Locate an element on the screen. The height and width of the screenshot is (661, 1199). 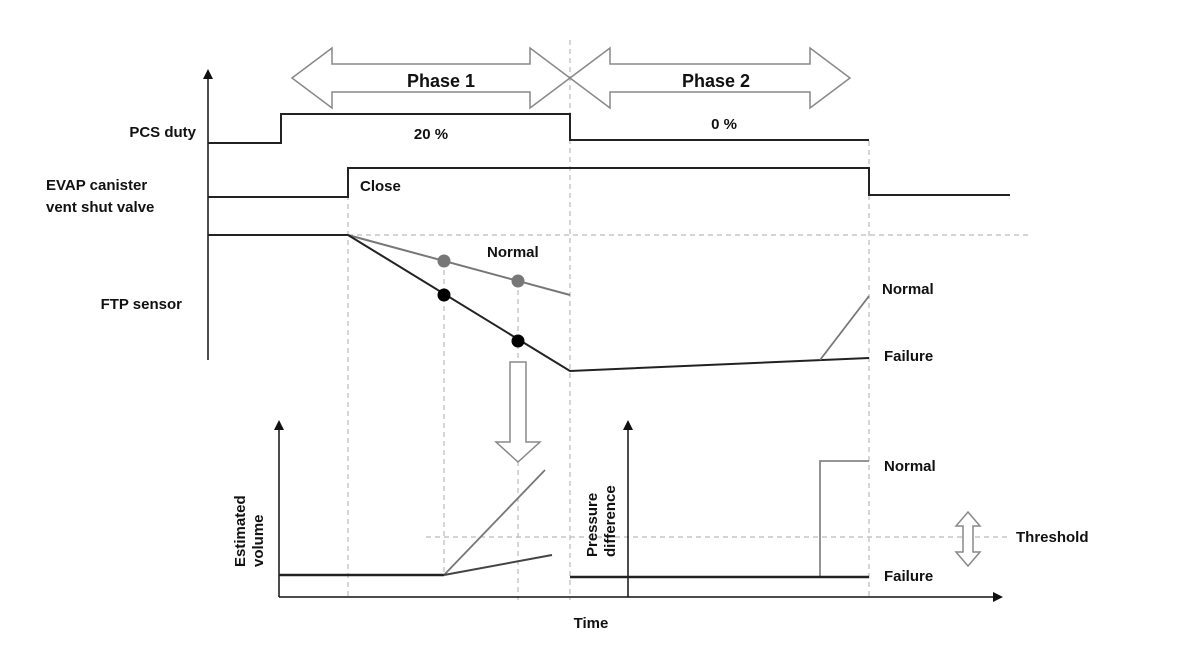
estimated-volume-label-line1: Estimated is located at coordinates (240, 531).